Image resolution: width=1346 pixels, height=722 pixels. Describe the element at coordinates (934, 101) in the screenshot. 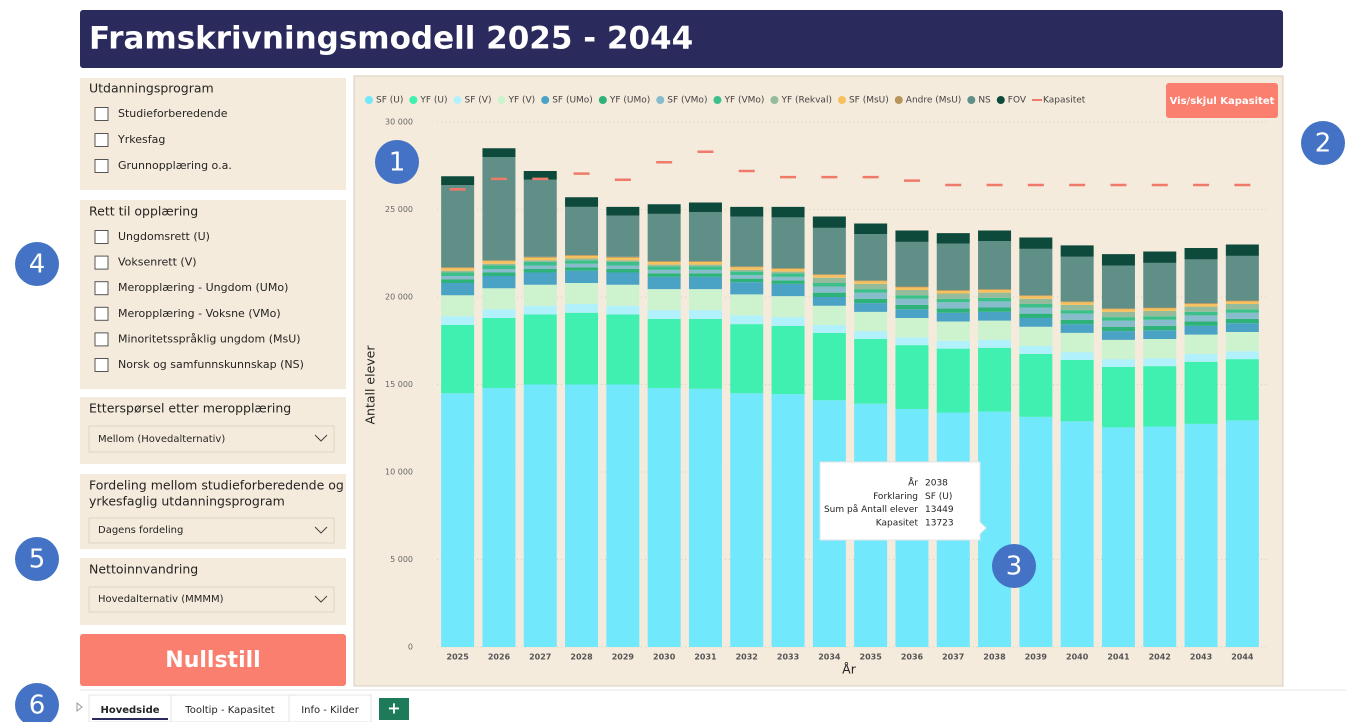

I see `legend-label: Andre (MsU)` at that location.